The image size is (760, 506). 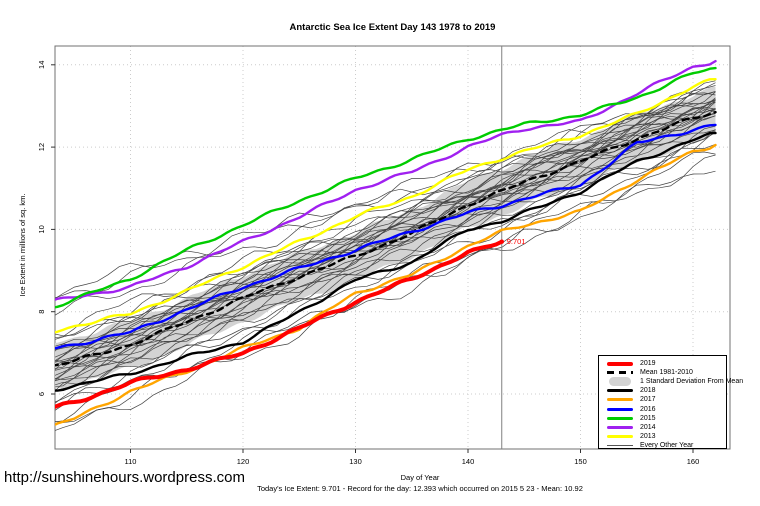 I want to click on svg-text: 10, so click(x=41, y=229).